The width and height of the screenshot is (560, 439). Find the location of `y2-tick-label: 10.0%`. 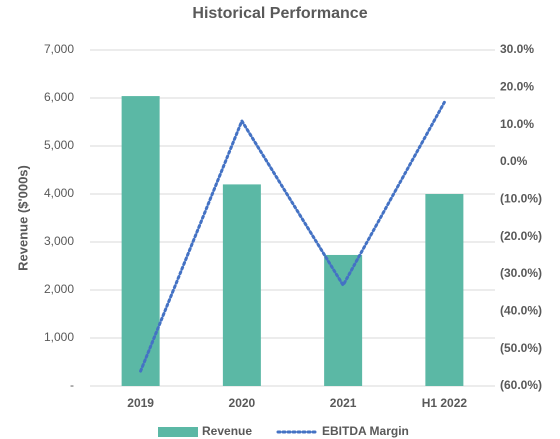

y2-tick-label: 10.0% is located at coordinates (517, 124).